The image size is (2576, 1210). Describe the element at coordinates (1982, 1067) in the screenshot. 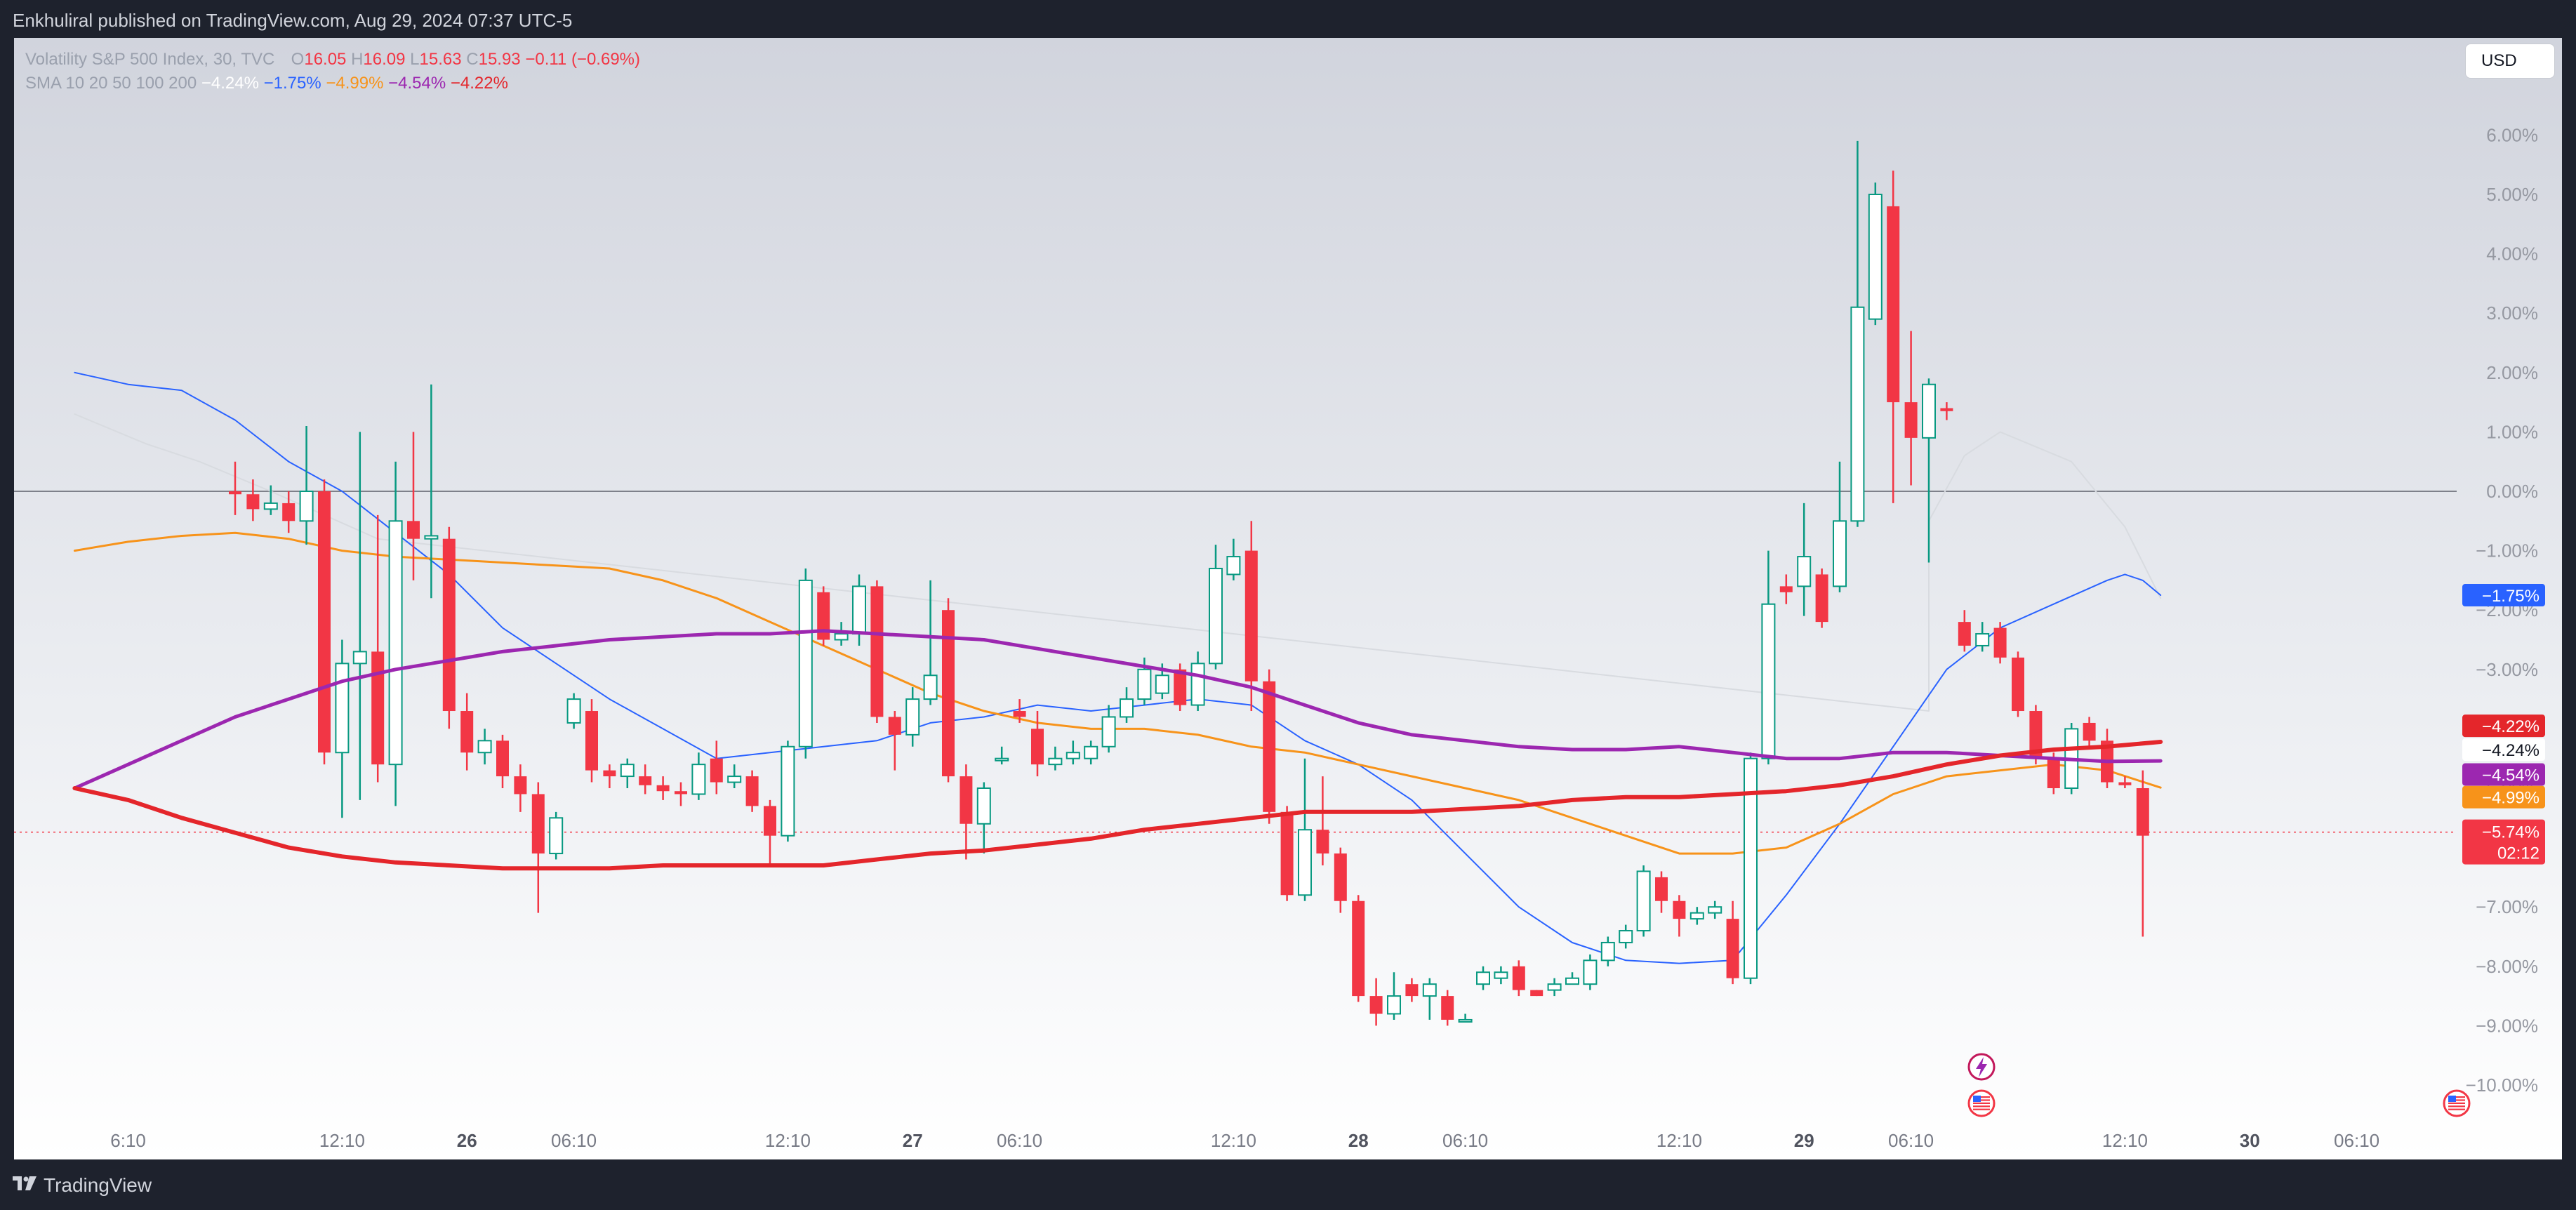

I see `lightning-icon` at that location.